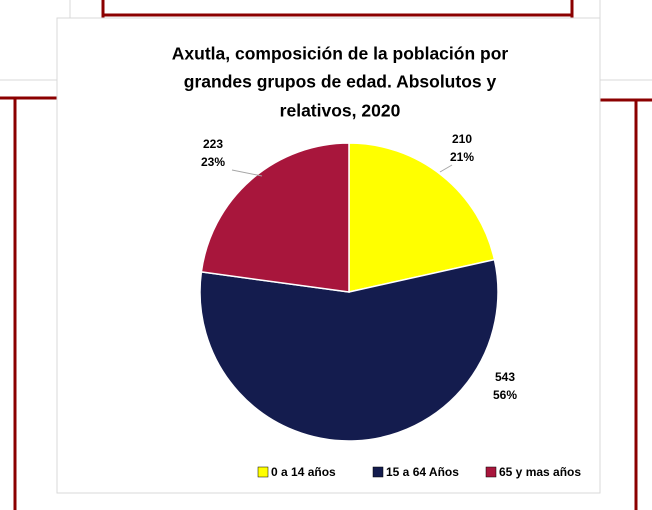 This screenshot has height=510, width=652. I want to click on data-label: 23%, so click(213, 162).